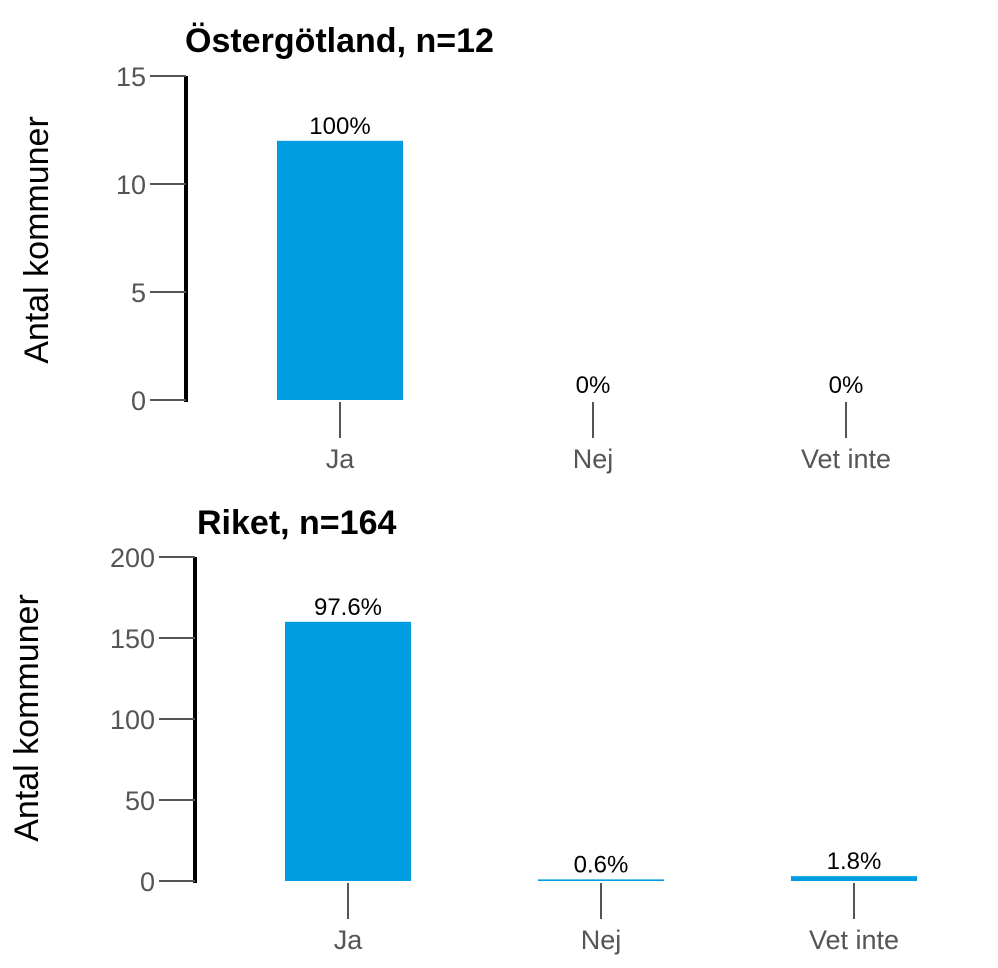 The height and width of the screenshot is (968, 998). I want to click on data-label: 100%, so click(339, 126).